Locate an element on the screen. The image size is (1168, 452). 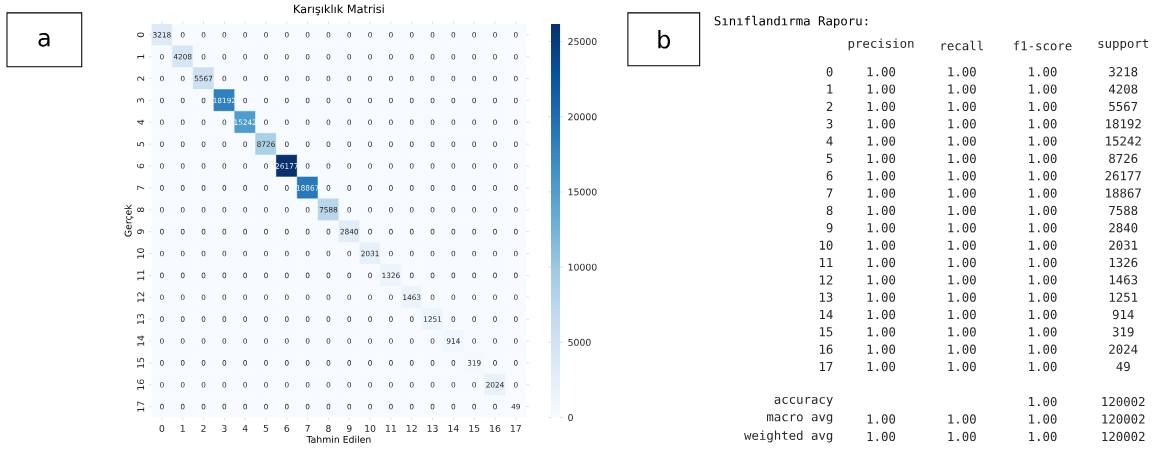
color-bar-label: 25000 is located at coordinates (582, 41).